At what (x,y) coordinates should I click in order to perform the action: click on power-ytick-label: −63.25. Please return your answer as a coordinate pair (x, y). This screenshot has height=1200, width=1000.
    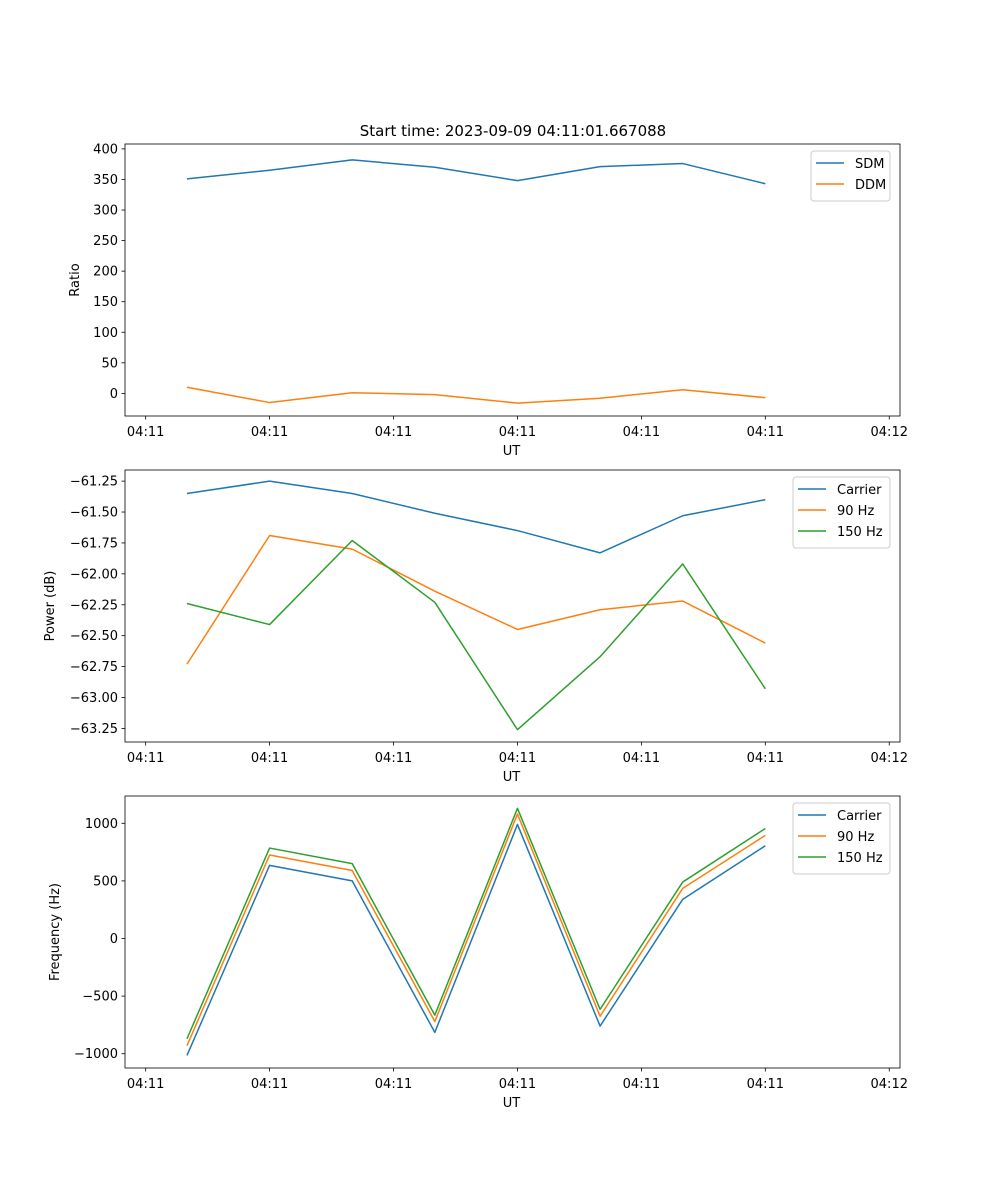
    Looking at the image, I should click on (94, 729).